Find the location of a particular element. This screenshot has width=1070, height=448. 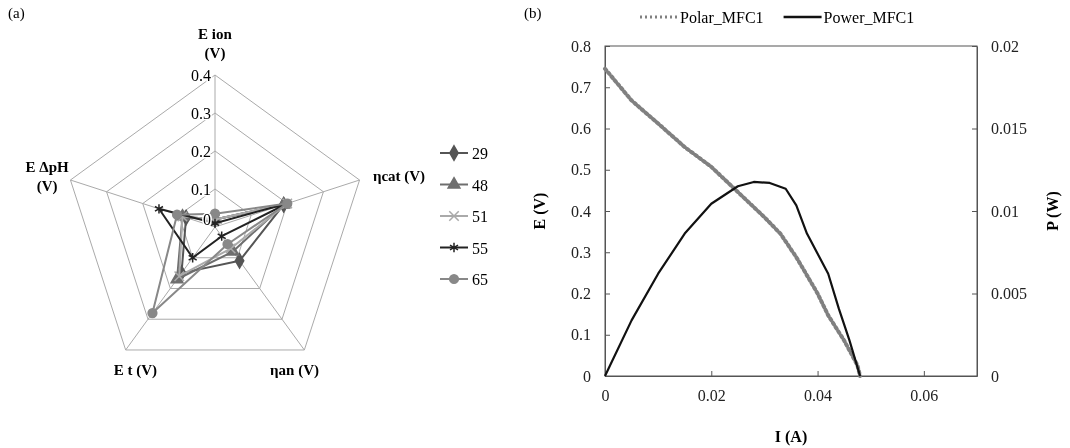

legend-label: 51 is located at coordinates (480, 216).